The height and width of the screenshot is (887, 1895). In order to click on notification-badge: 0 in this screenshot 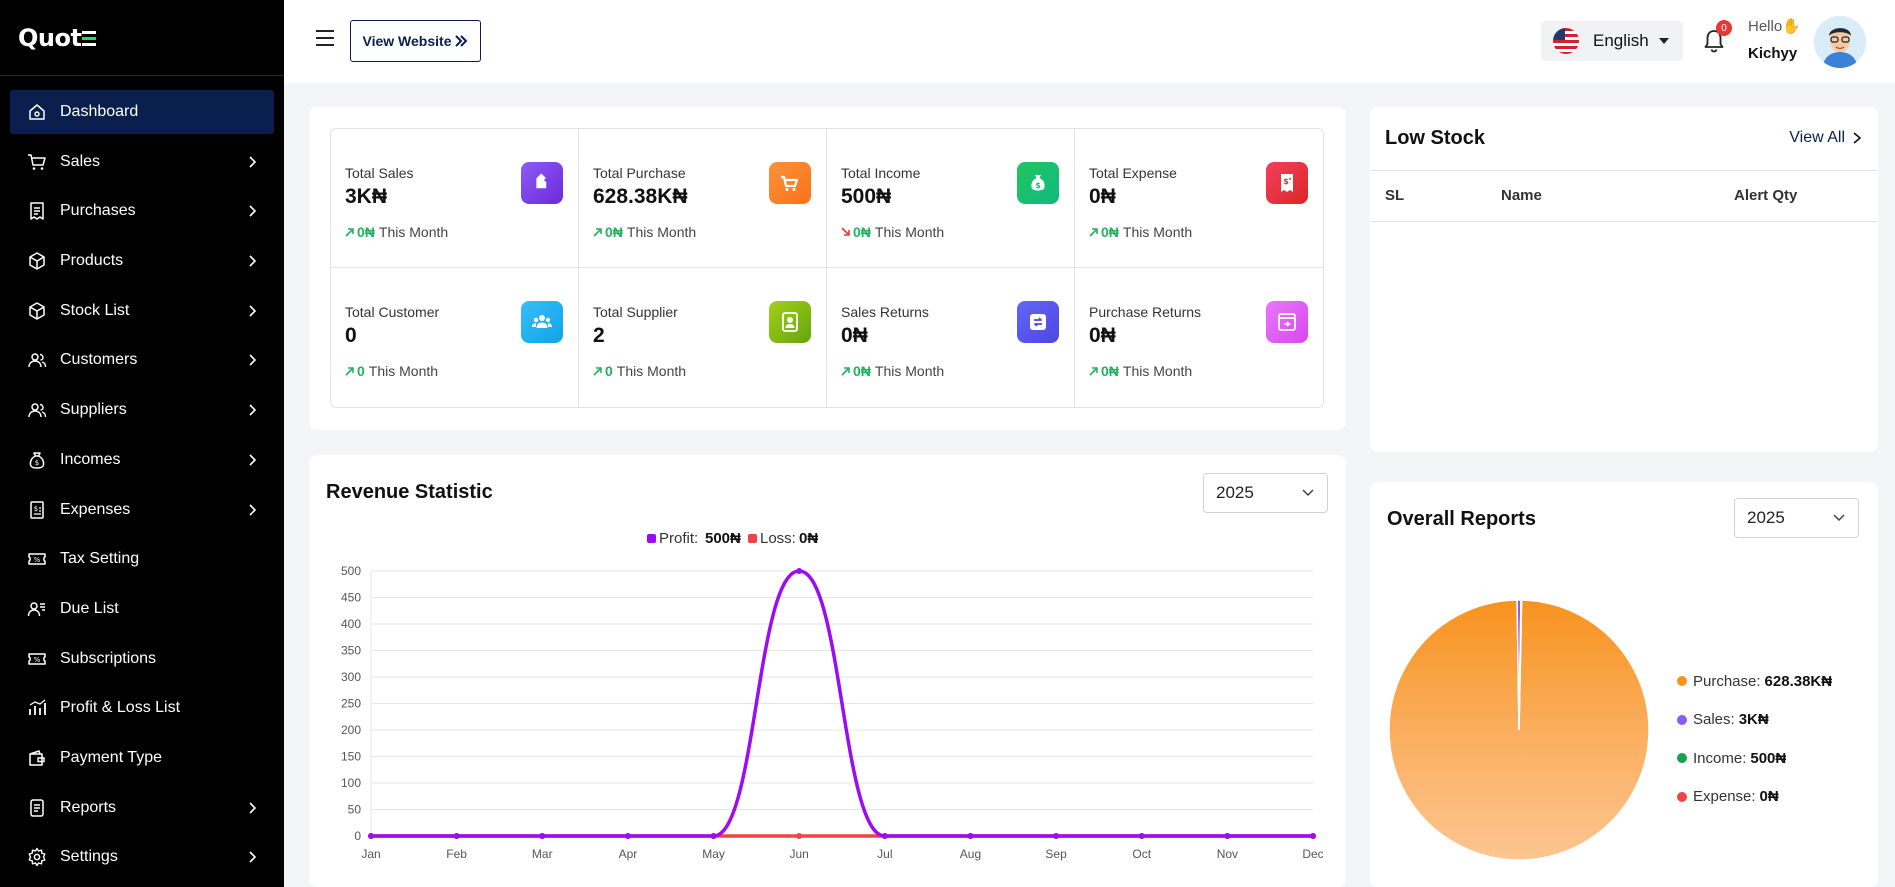, I will do `click(1724, 28)`.